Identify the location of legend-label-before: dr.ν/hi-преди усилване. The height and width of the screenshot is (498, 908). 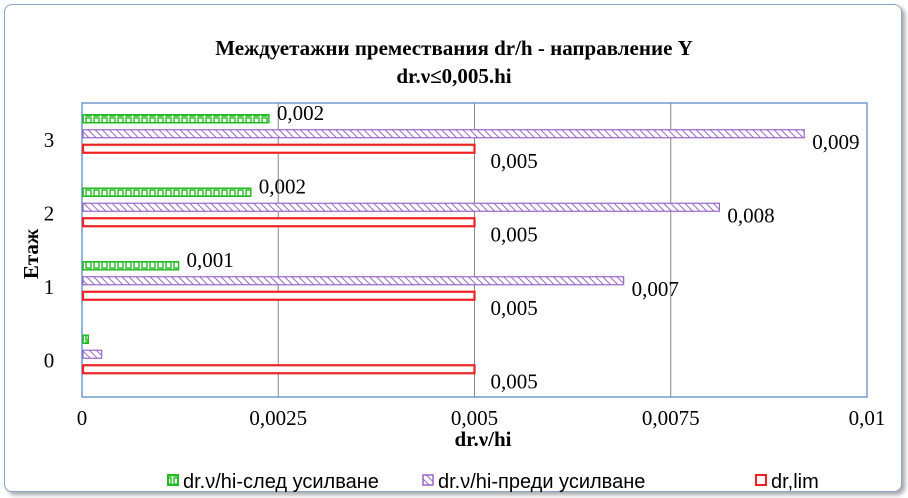
(541, 482).